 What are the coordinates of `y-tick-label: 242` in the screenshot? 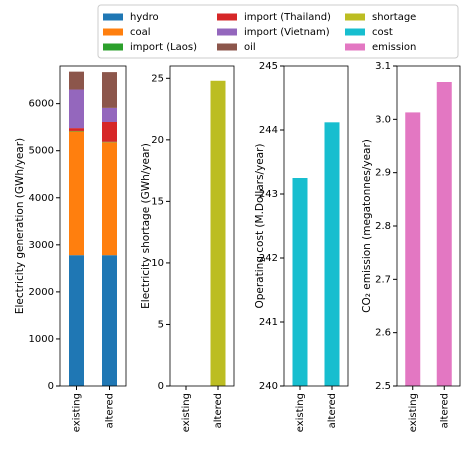 It's located at (268, 258).